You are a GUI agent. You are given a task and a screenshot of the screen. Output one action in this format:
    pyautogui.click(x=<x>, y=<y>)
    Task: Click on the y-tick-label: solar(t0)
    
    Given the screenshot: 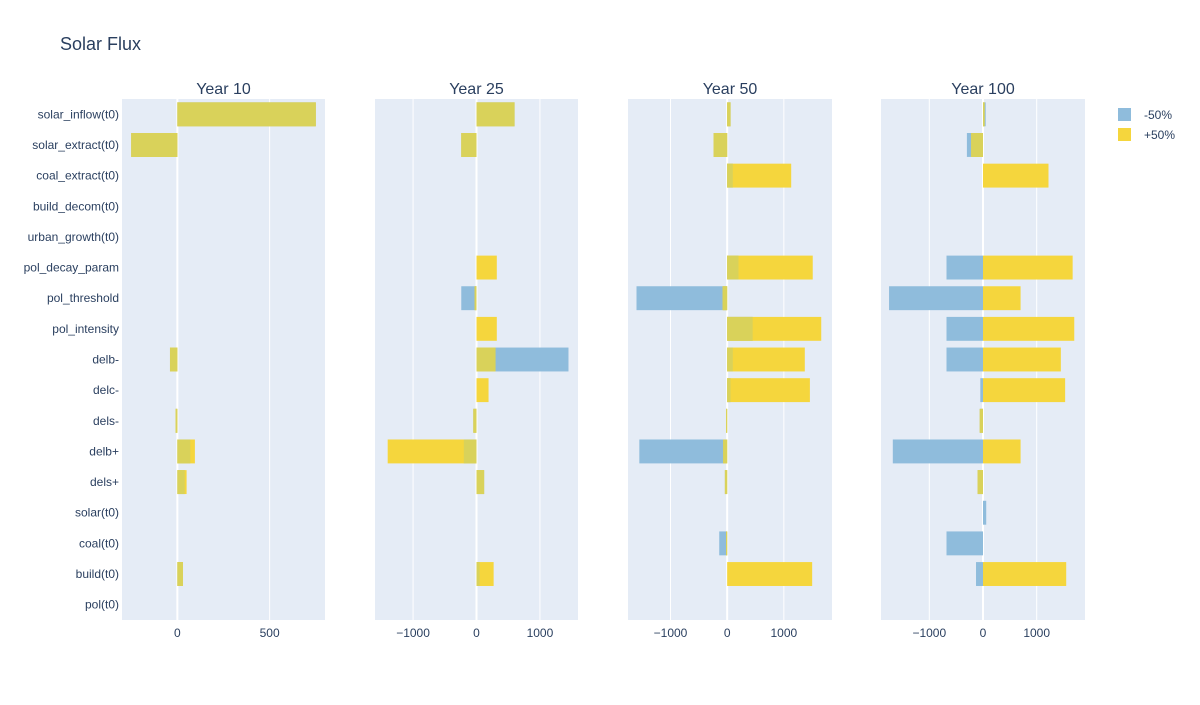 What is the action you would take?
    pyautogui.click(x=97, y=513)
    